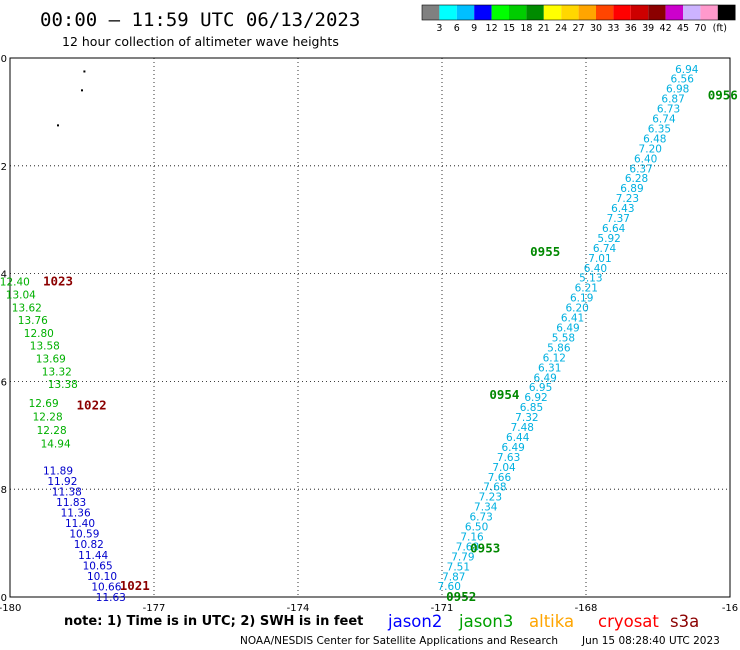  What do you see at coordinates (618, 219) in the screenshot?
I see `wave-height-label: 7.37` at bounding box center [618, 219].